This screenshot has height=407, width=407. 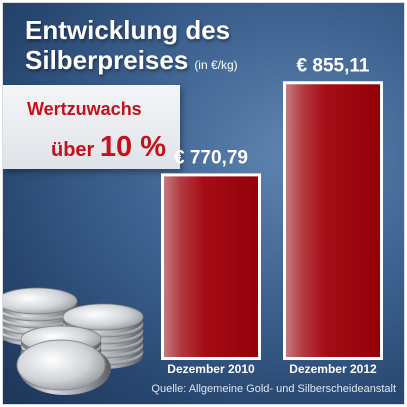 I want to click on category-label-1: Dezember 2010, so click(x=211, y=369).